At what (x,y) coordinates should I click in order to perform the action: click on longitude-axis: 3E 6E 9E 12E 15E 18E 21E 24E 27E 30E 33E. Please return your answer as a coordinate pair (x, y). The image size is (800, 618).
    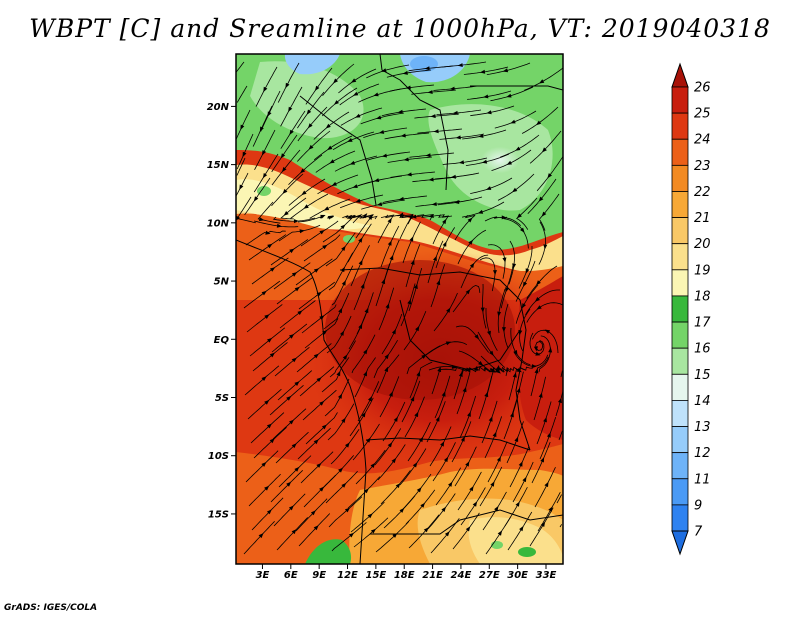
    Looking at the image, I should click on (406, 572).